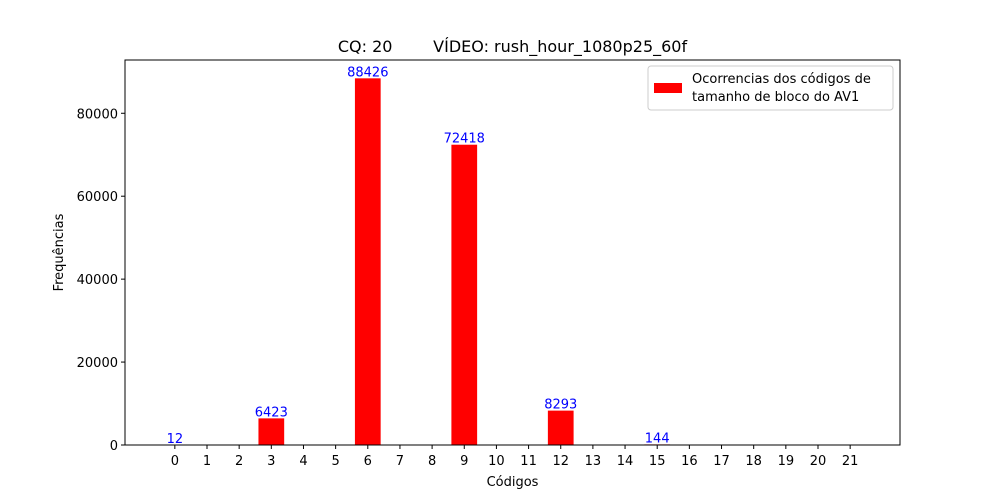 The width and height of the screenshot is (1000, 500). Describe the element at coordinates (496, 461) in the screenshot. I see `x-tick-label: 10` at that location.